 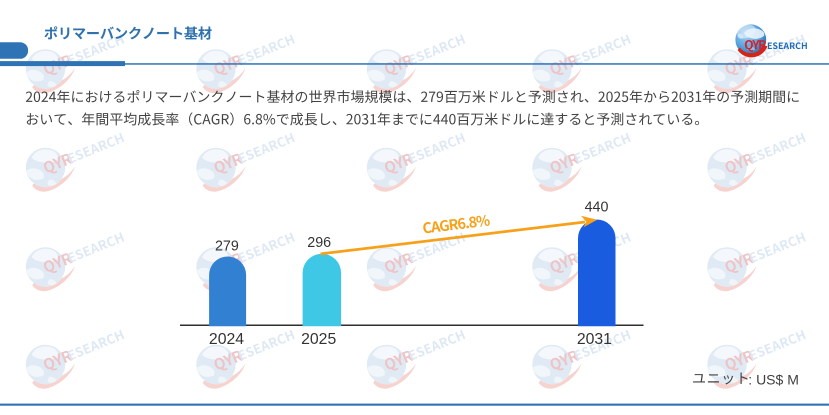 What do you see at coordinates (594, 339) in the screenshot?
I see `svg-text: 2031` at bounding box center [594, 339].